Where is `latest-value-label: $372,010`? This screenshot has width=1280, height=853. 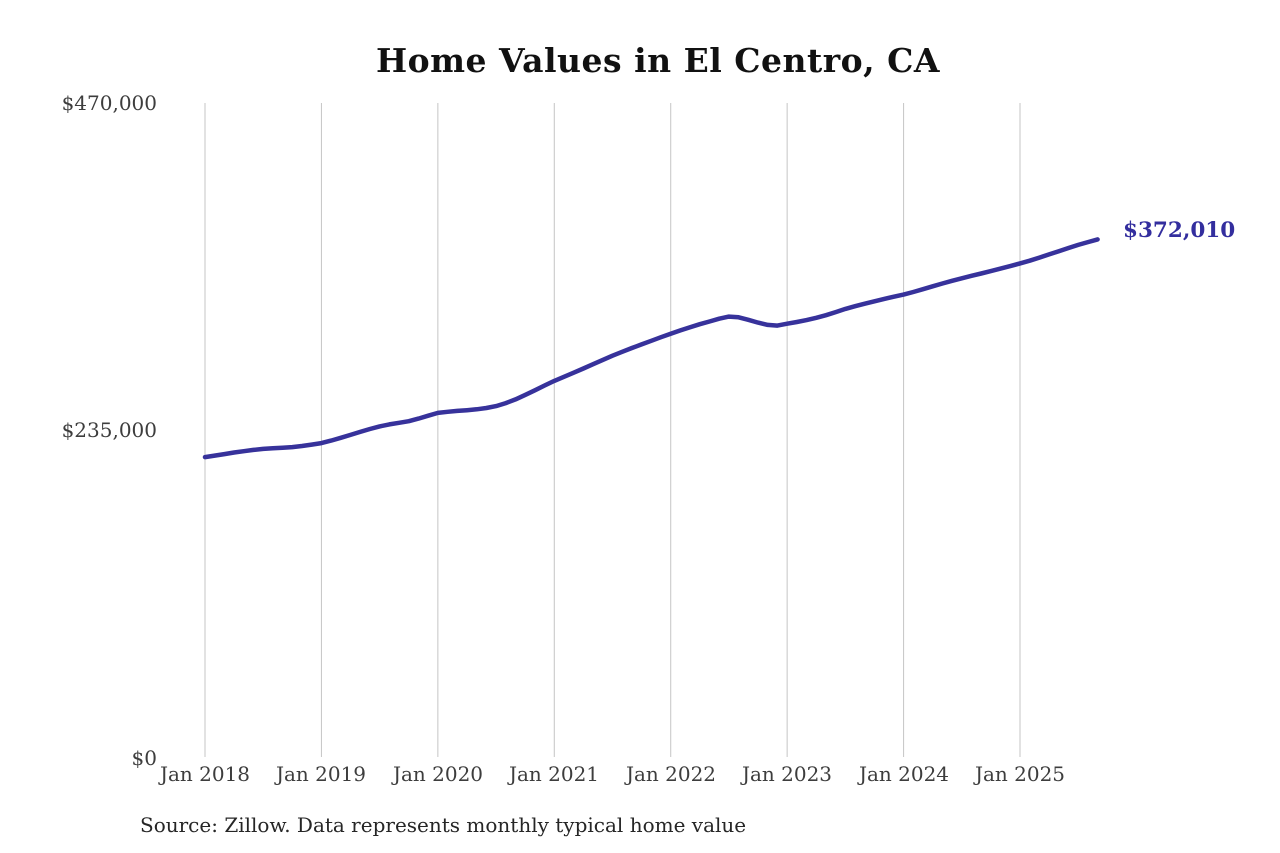 latest-value-label: $372,010 is located at coordinates (1179, 230).